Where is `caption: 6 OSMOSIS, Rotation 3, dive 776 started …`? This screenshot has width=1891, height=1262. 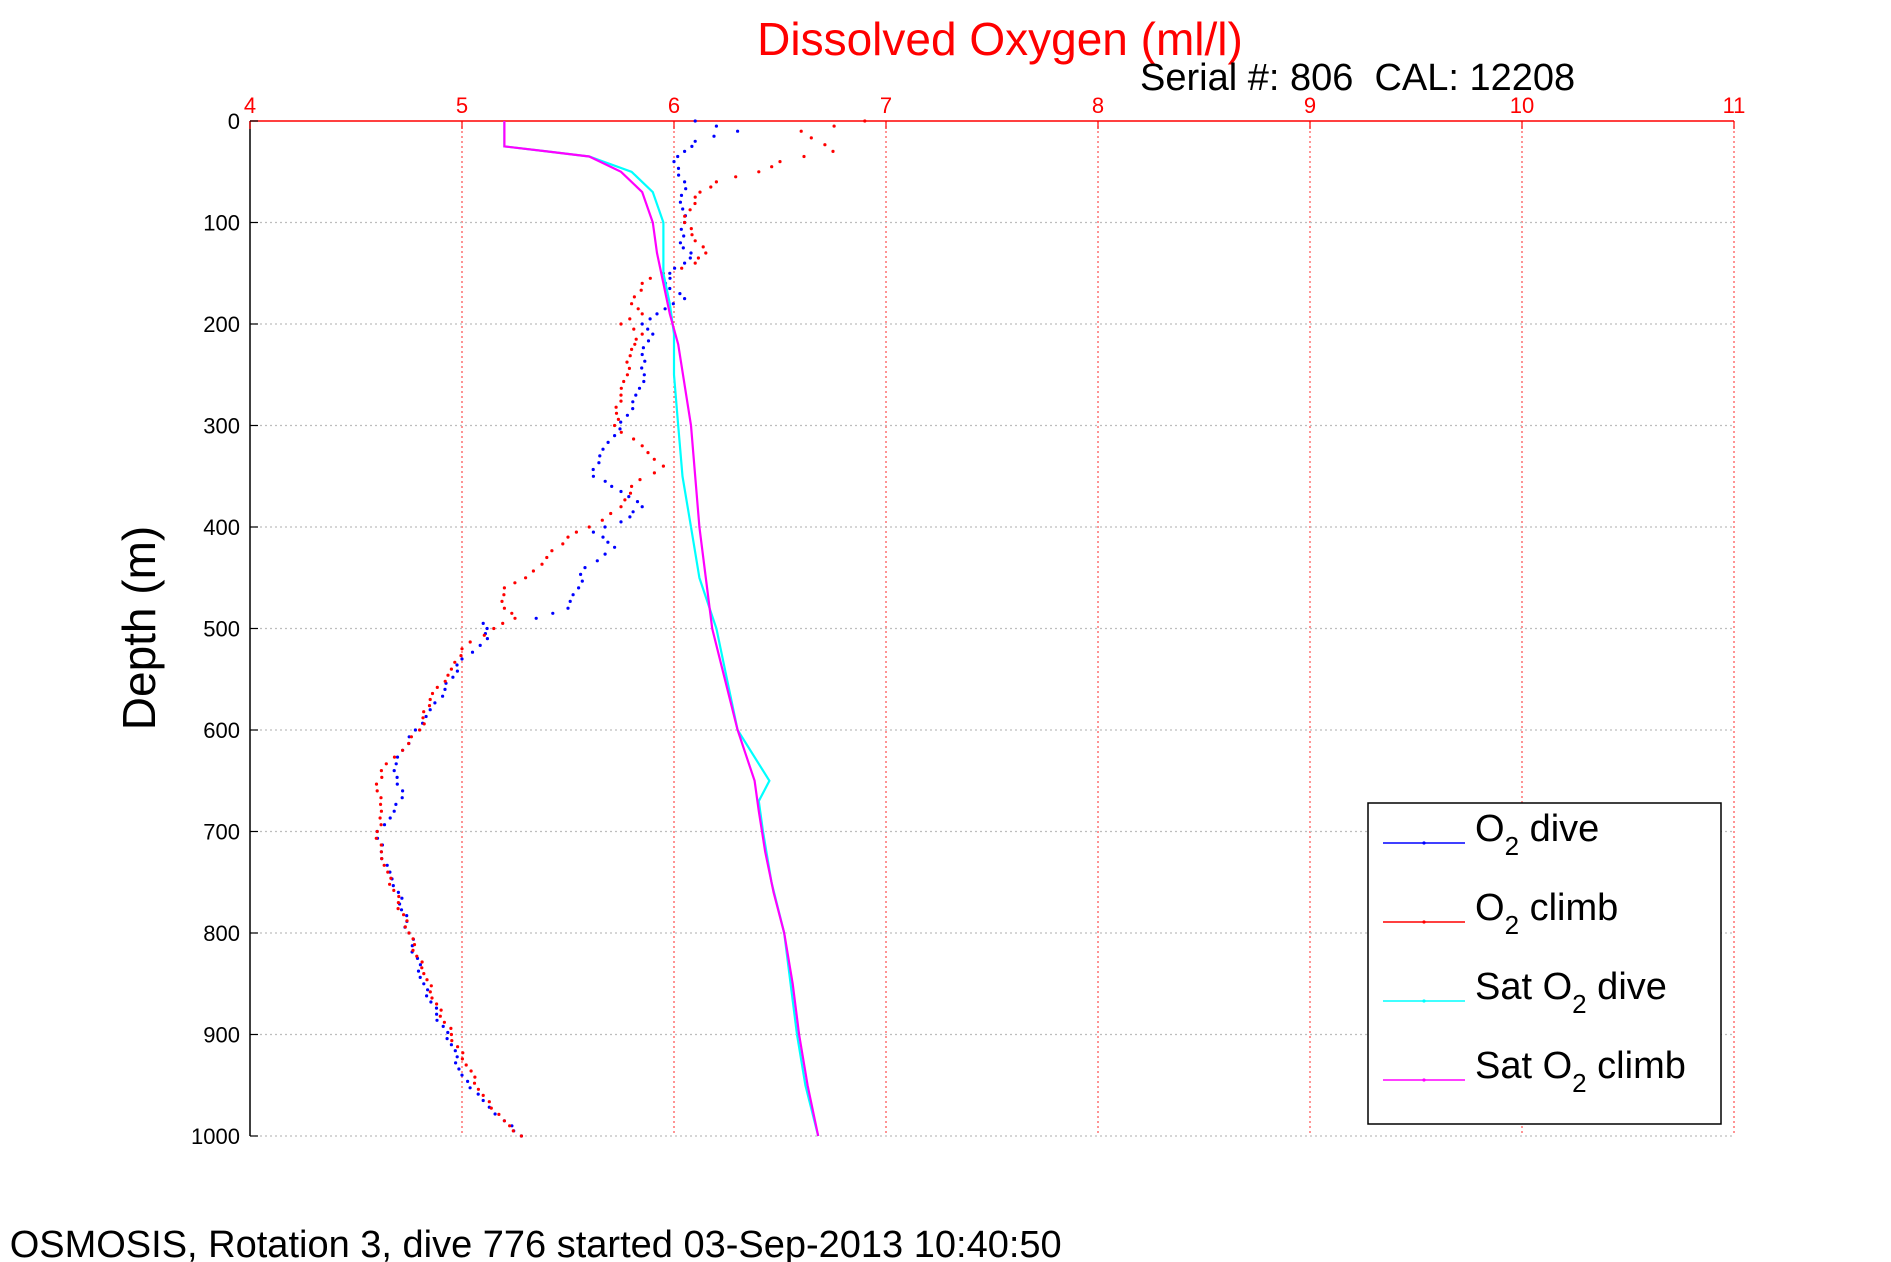
caption: 6 OSMOSIS, Rotation 3, dive 776 started … is located at coordinates (531, 1243).